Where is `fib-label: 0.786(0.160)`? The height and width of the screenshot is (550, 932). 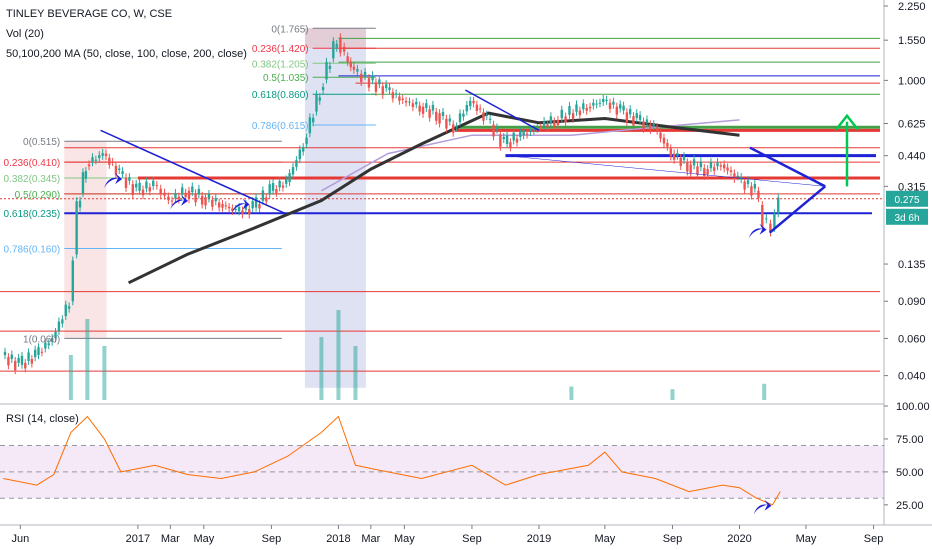 fib-label: 0.786(0.160) is located at coordinates (32, 249).